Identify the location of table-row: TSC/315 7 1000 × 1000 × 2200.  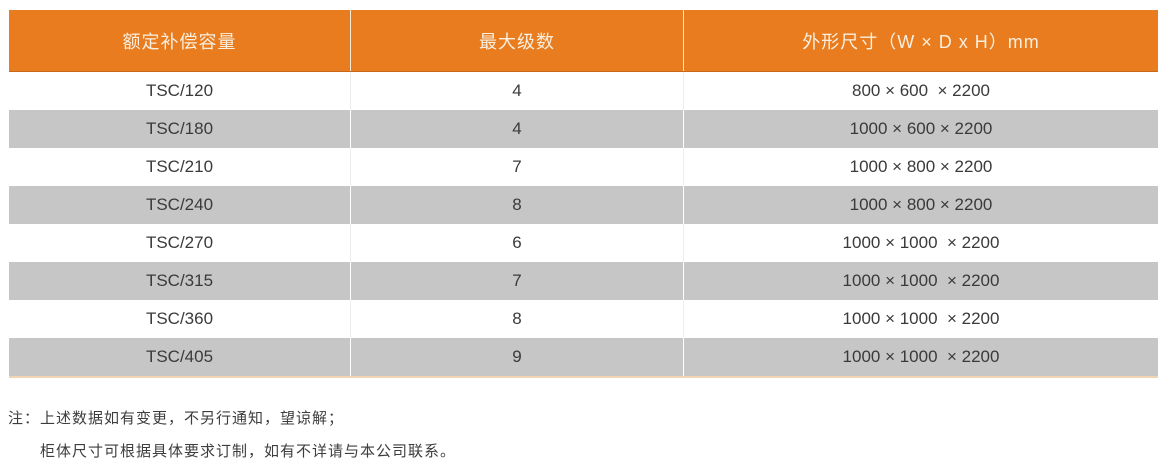
(583, 281).